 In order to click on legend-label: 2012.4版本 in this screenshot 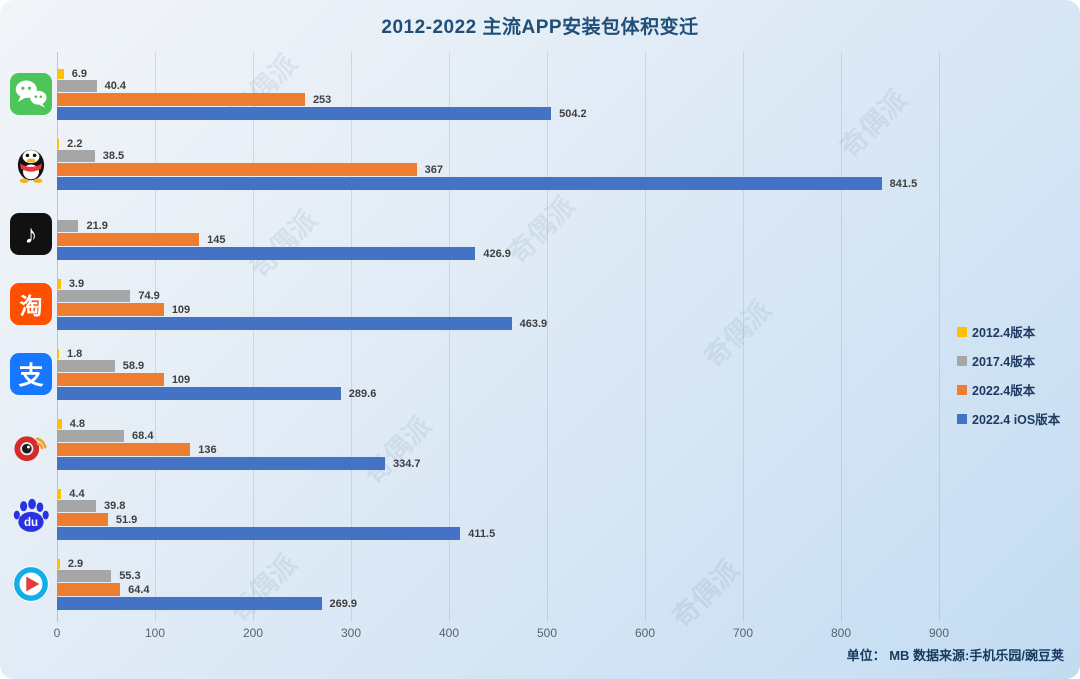, I will do `click(1004, 333)`.